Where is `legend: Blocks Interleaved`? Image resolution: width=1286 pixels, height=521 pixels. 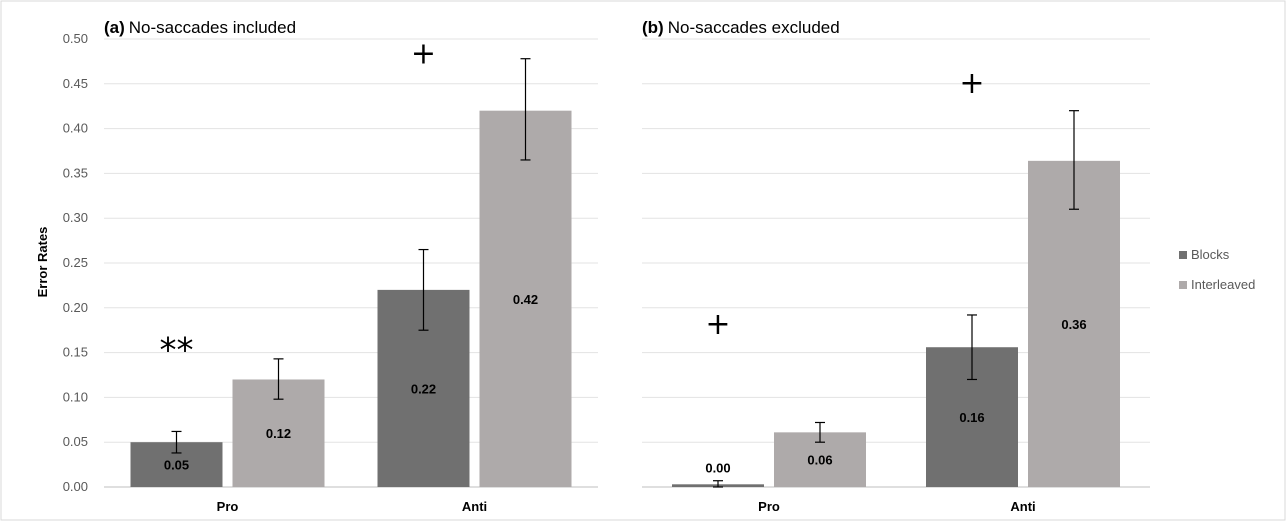 legend: Blocks Interleaved is located at coordinates (1217, 269).